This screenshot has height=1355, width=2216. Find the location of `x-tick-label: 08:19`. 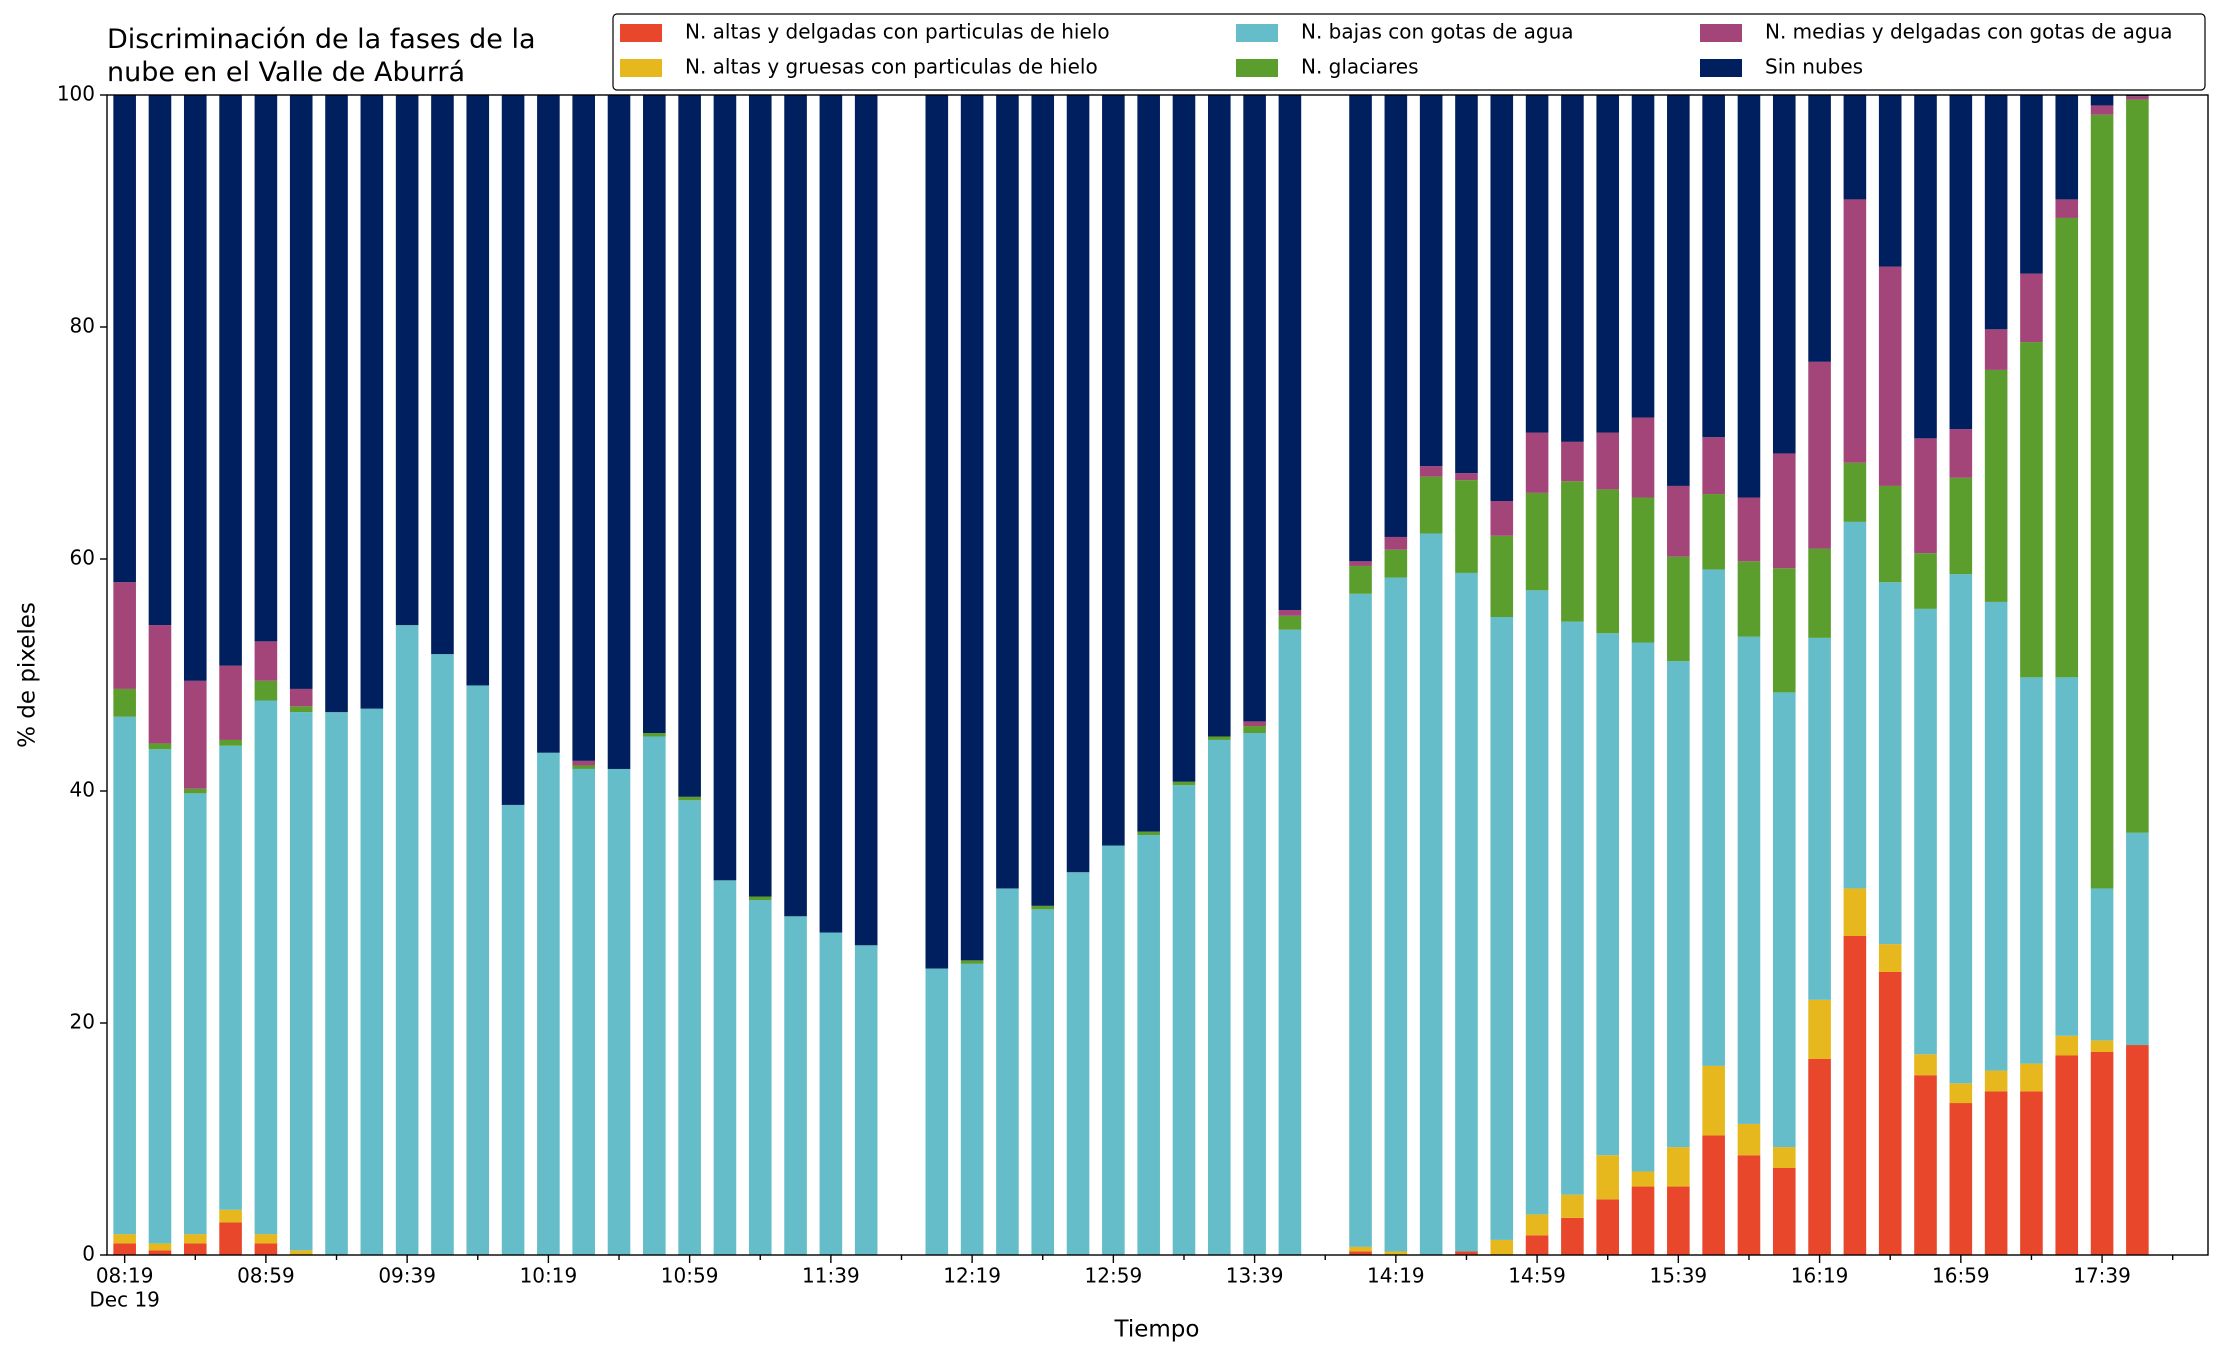

x-tick-label: 08:19 is located at coordinates (125, 1276).